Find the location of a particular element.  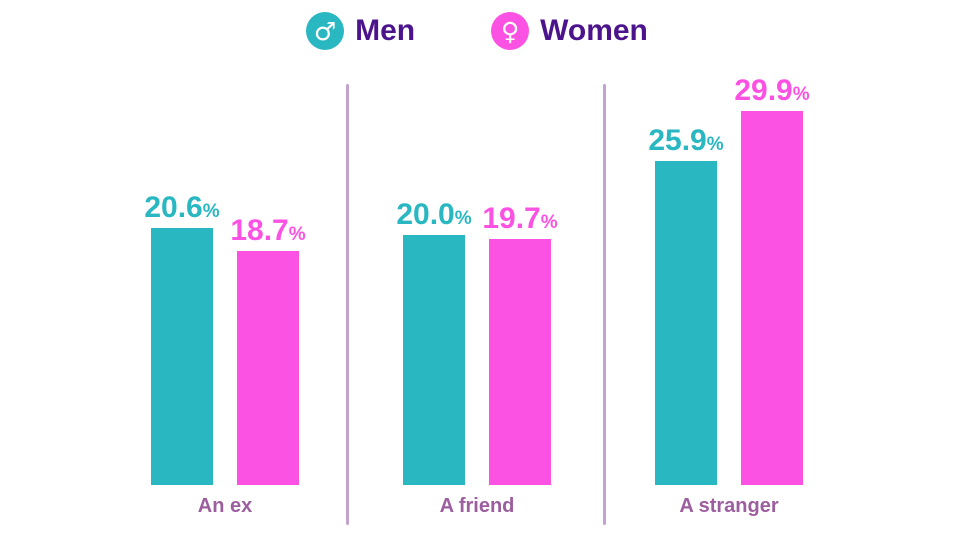

bar-men-an-ex is located at coordinates (182, 356).